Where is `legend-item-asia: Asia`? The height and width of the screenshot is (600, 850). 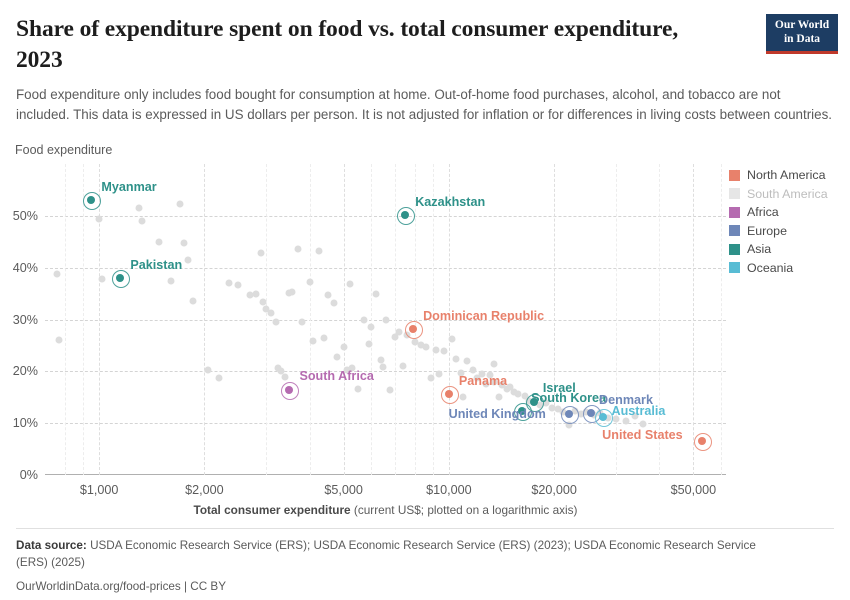 legend-item-asia: Asia is located at coordinates (789, 249).